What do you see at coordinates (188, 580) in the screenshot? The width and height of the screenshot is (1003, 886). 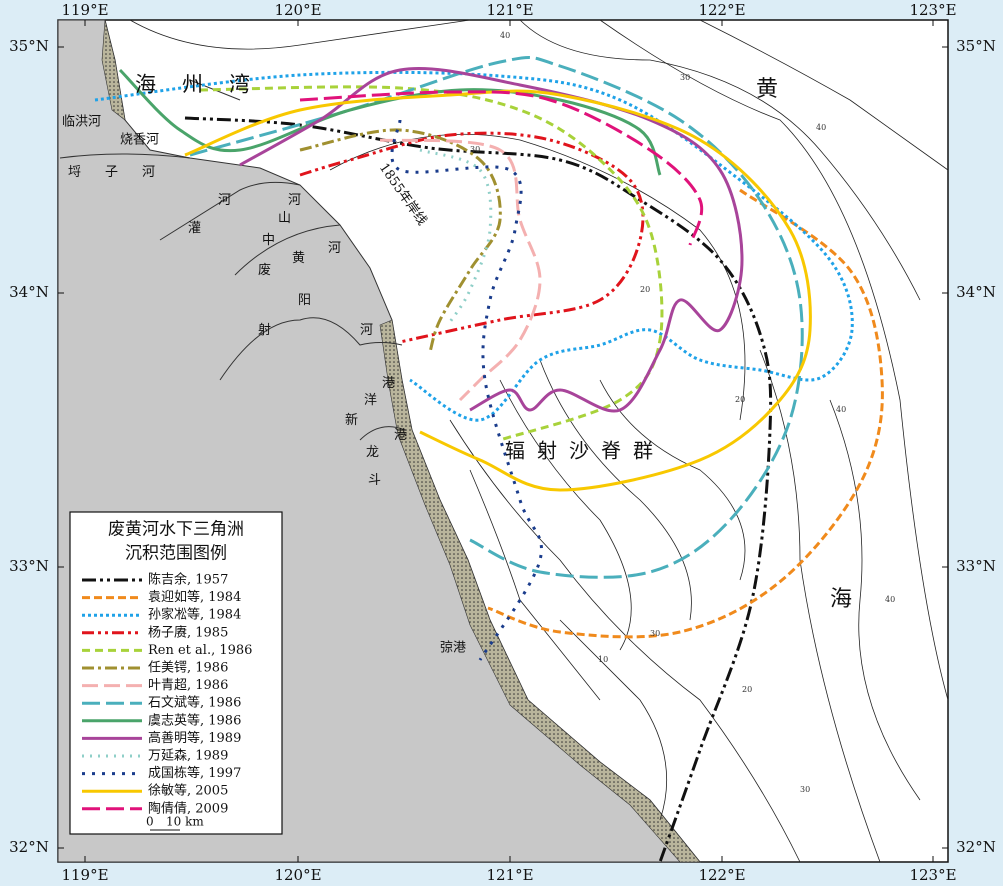 I see `legend-label: 陈吉余, 1957` at bounding box center [188, 580].